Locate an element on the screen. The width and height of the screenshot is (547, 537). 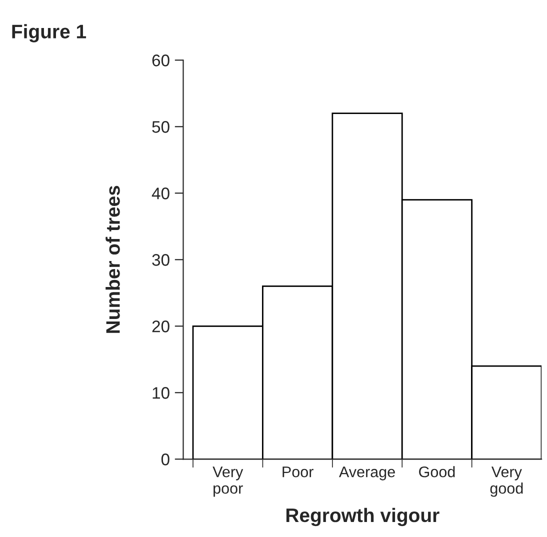
x-axis-title: Regrowth vigour is located at coordinates (363, 517).